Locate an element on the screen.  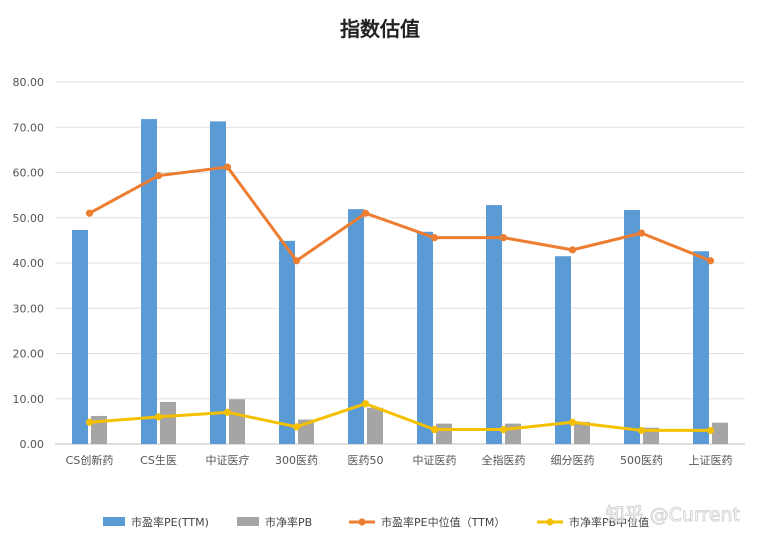
y-tick-label: 60.00 is located at coordinates (29, 173).